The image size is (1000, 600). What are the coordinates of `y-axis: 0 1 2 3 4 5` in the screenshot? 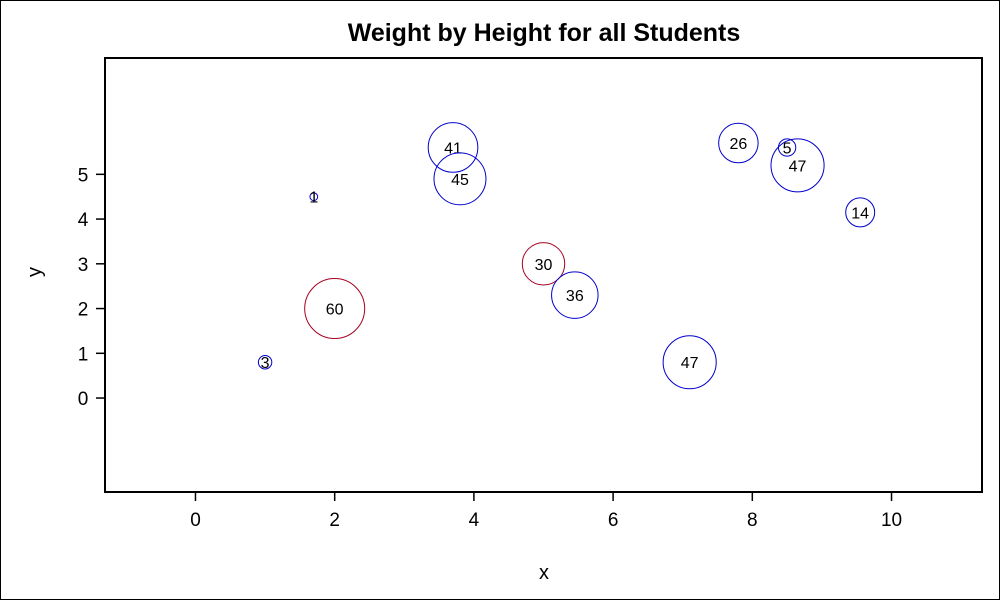 It's located at (91, 287).